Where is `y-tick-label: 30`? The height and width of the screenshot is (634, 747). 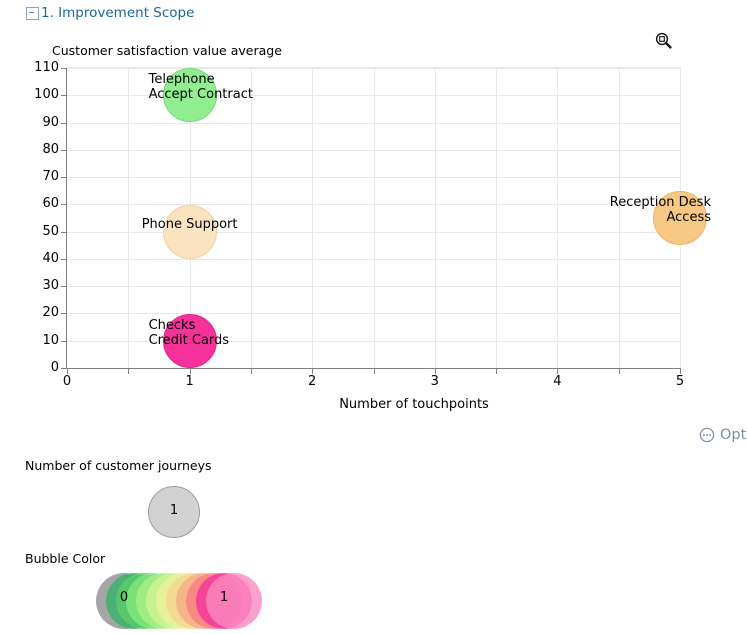 y-tick-label: 30 is located at coordinates (50, 286).